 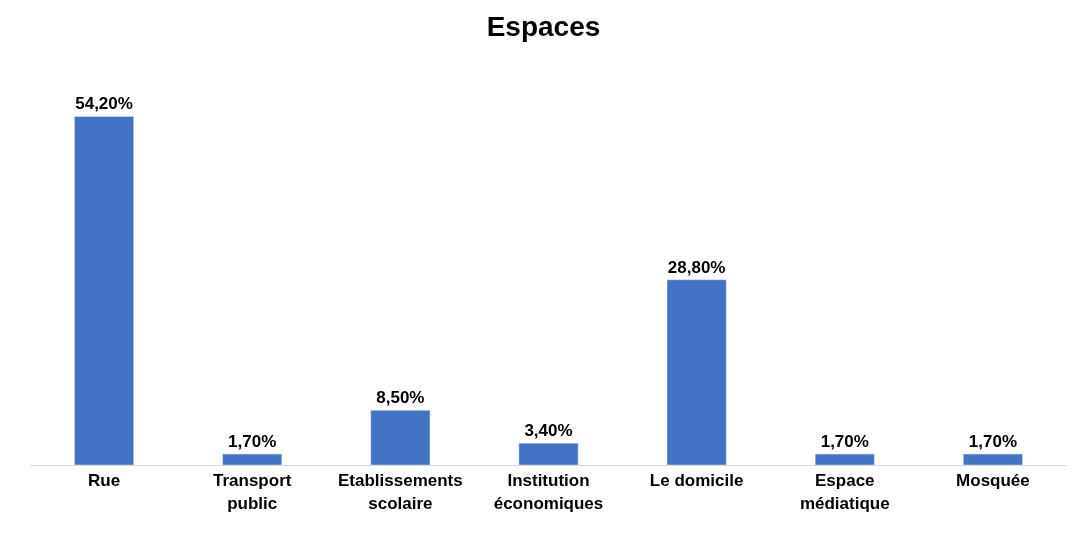 I want to click on x-tick-label: Le domicile, so click(x=696, y=481).